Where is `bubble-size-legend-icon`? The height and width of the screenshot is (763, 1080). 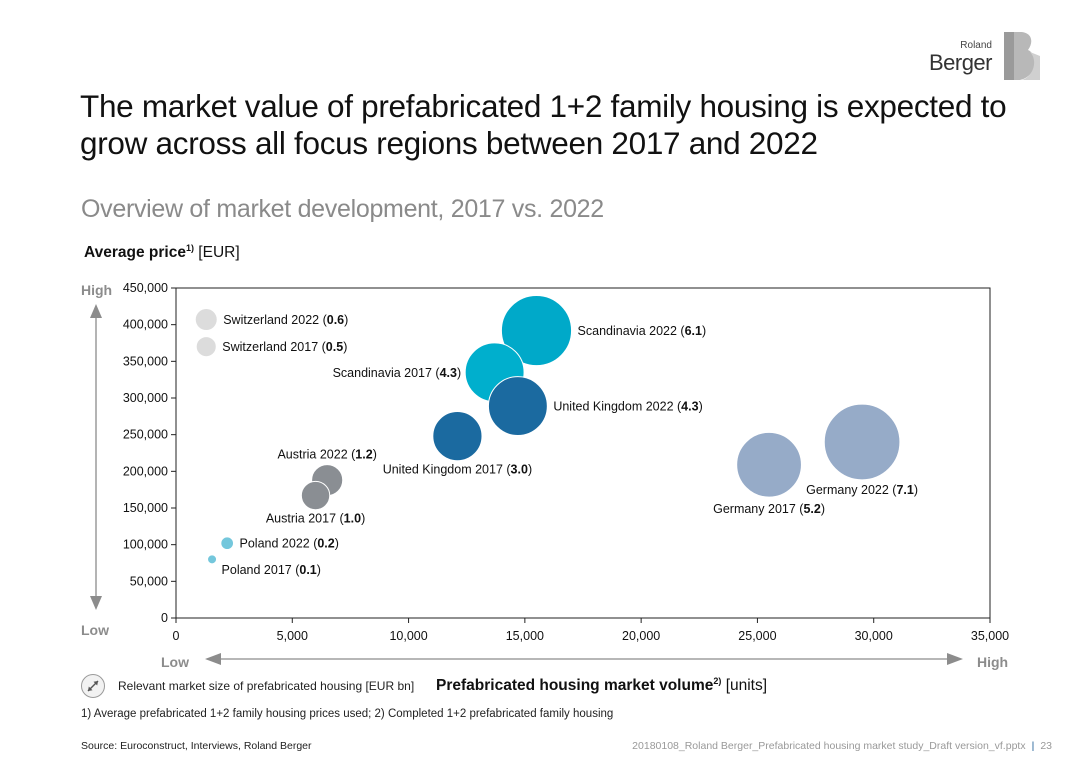
bubble-size-legend-icon is located at coordinates (93, 686).